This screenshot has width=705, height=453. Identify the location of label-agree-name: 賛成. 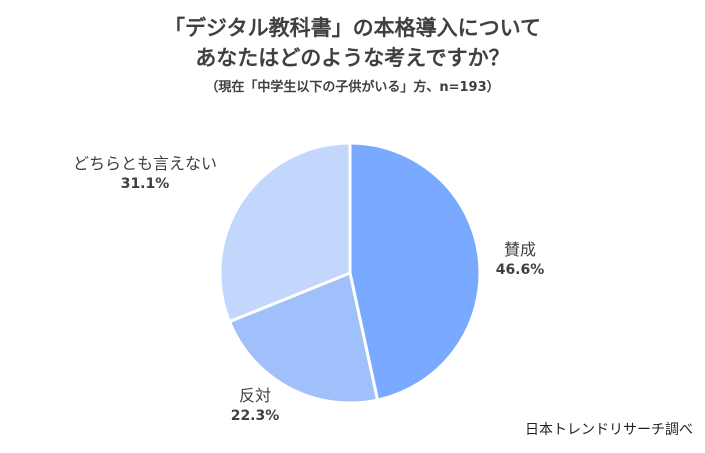
(519, 249).